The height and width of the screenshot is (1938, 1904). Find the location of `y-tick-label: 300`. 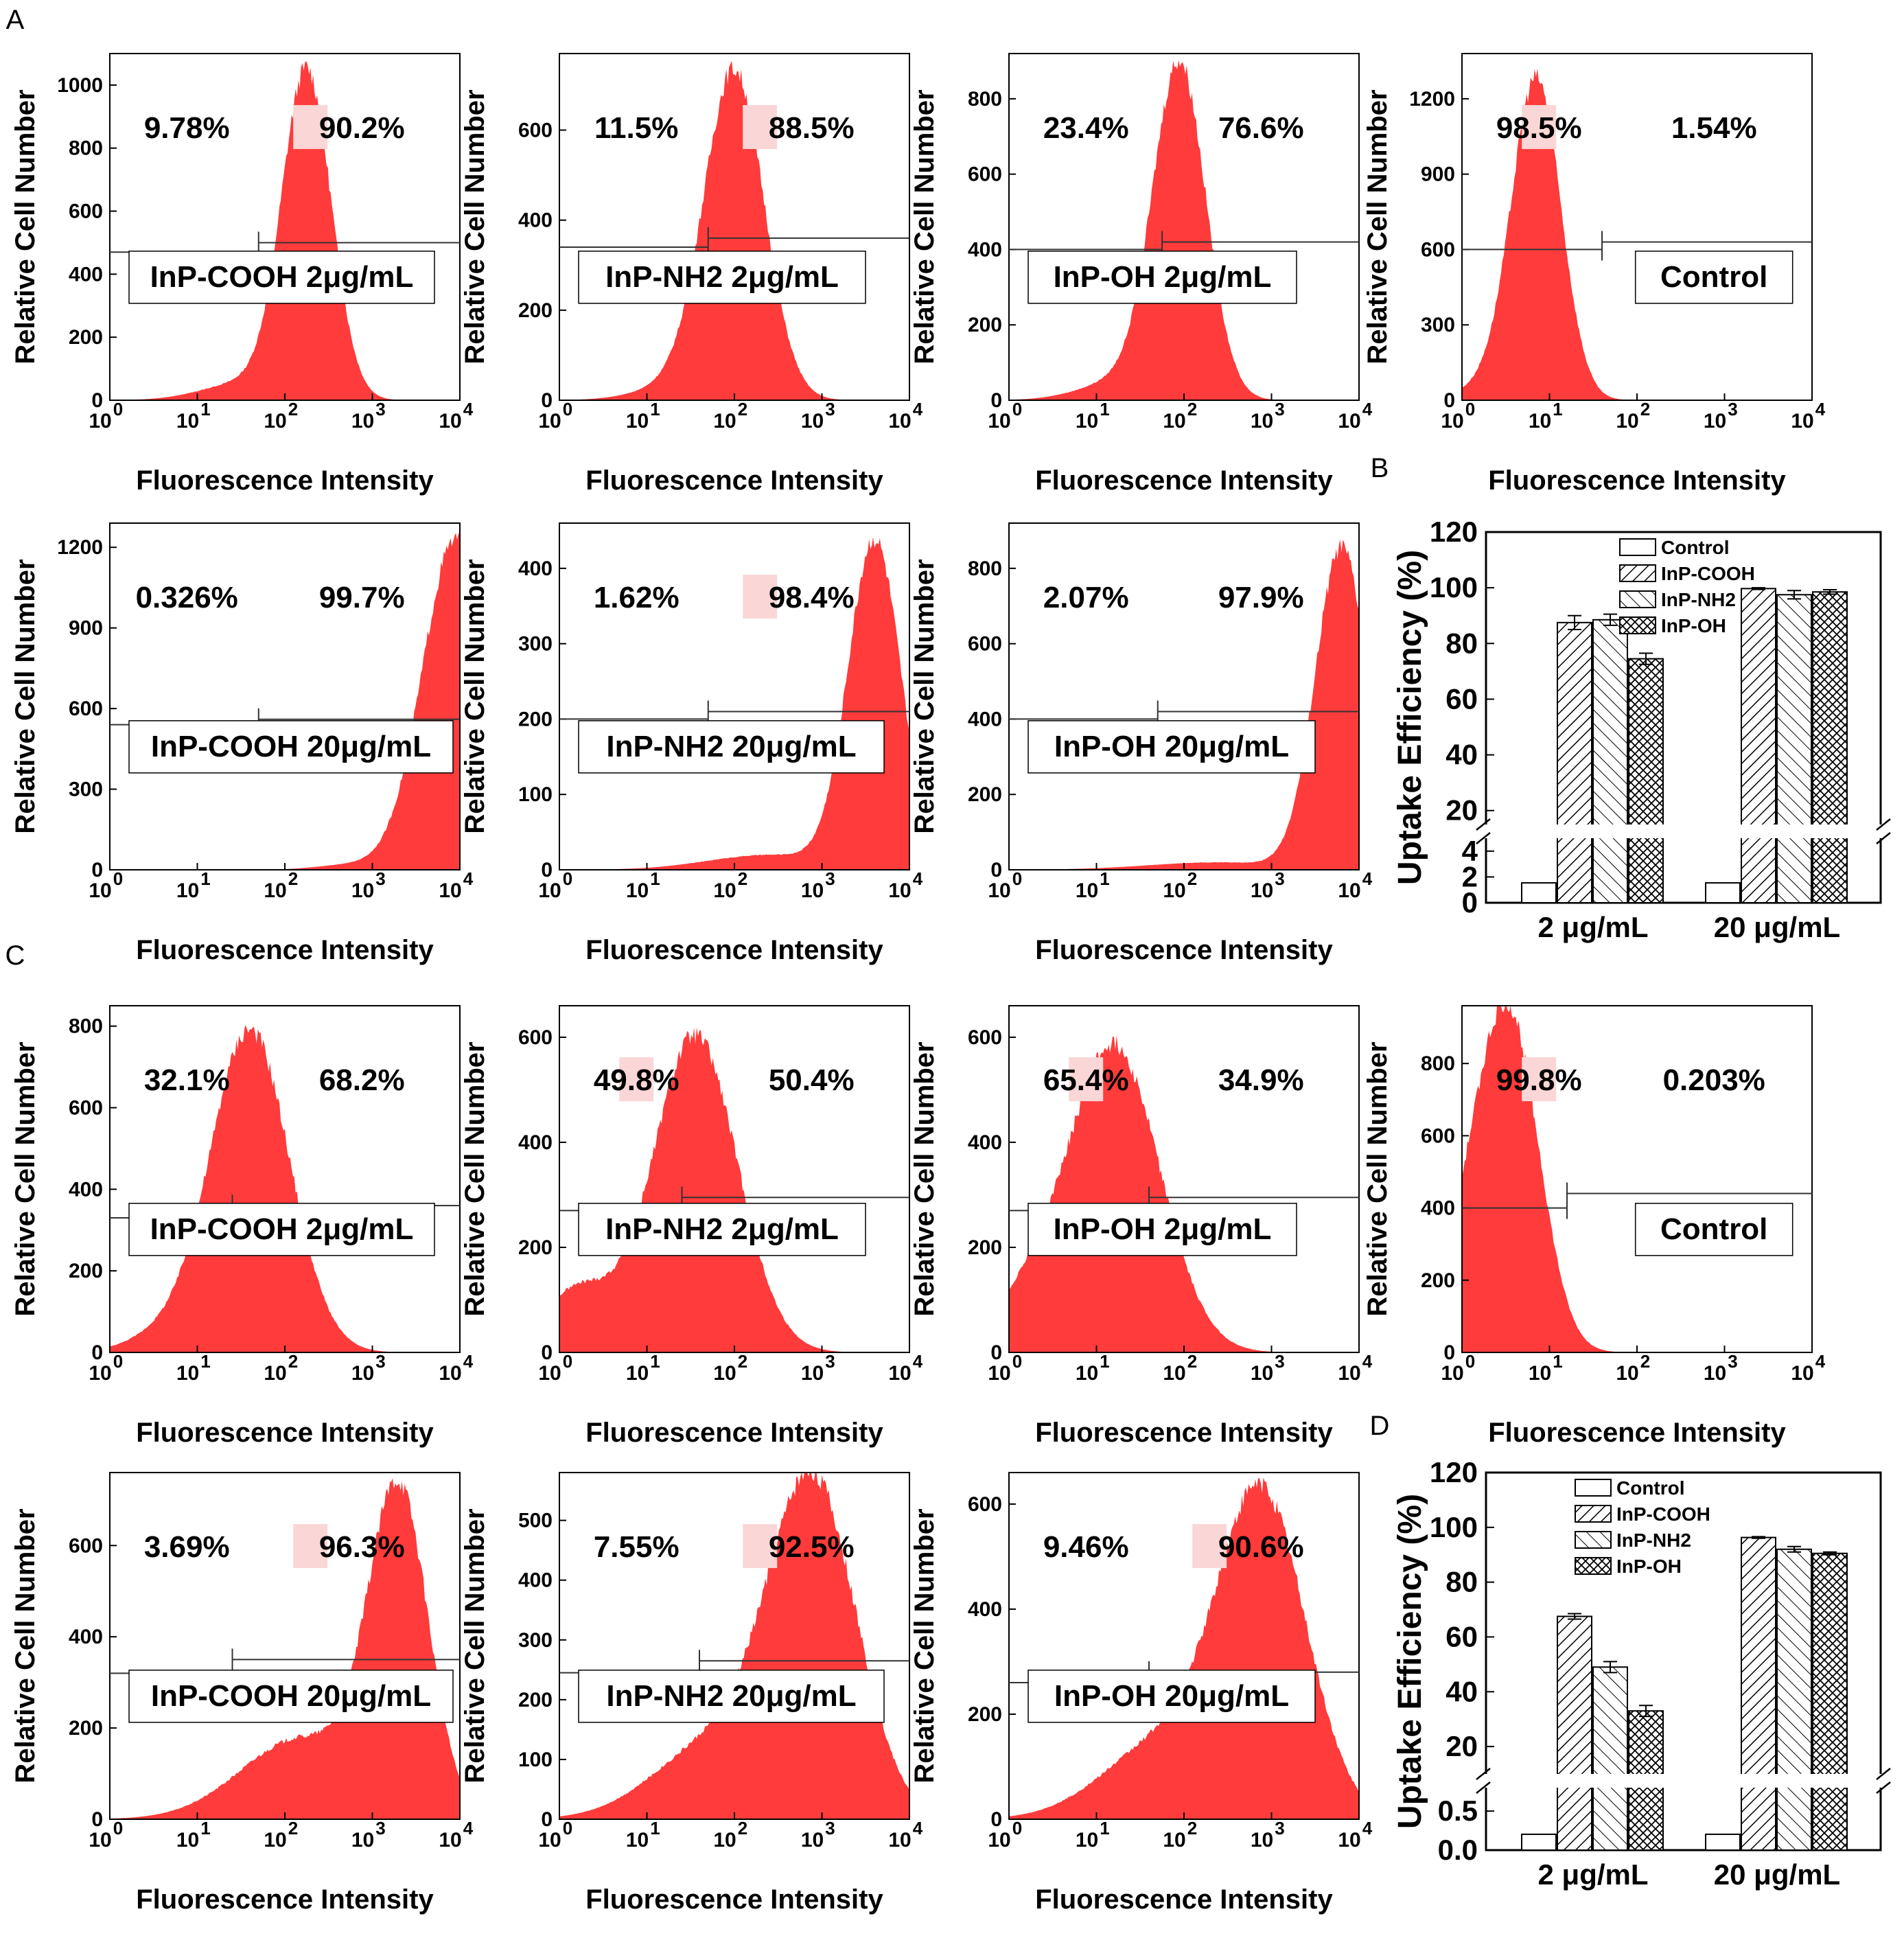

y-tick-label: 300 is located at coordinates (86, 789).